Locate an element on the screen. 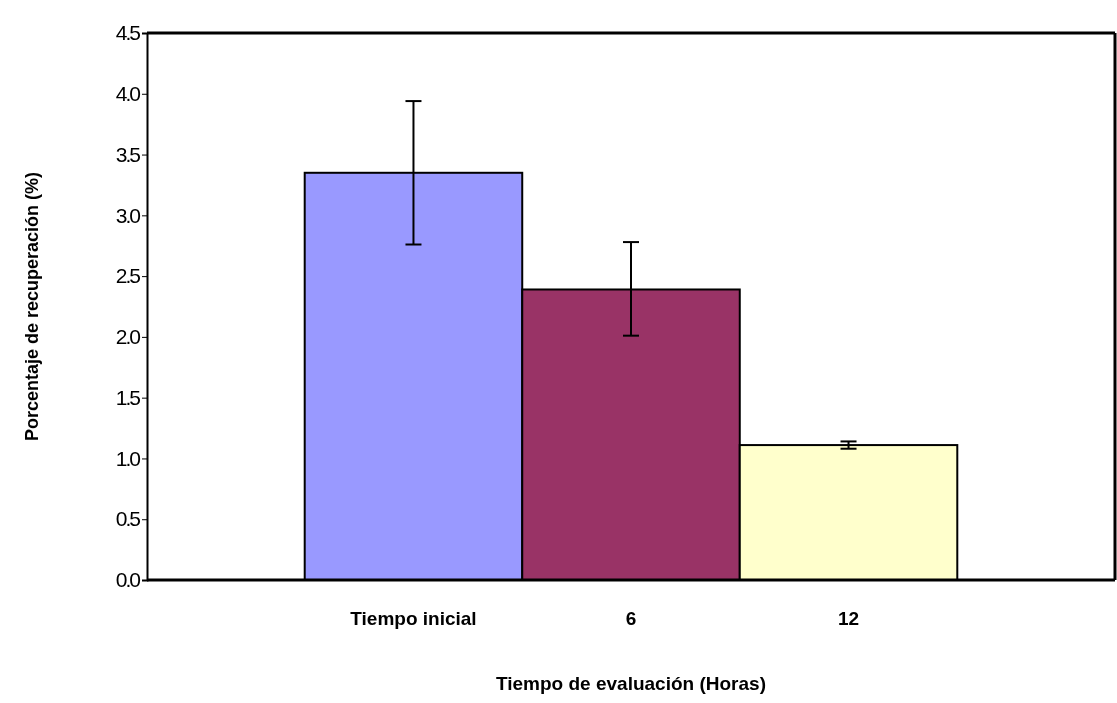 The width and height of the screenshot is (1117, 703). y-tick-label: 4.5 is located at coordinates (128, 33).